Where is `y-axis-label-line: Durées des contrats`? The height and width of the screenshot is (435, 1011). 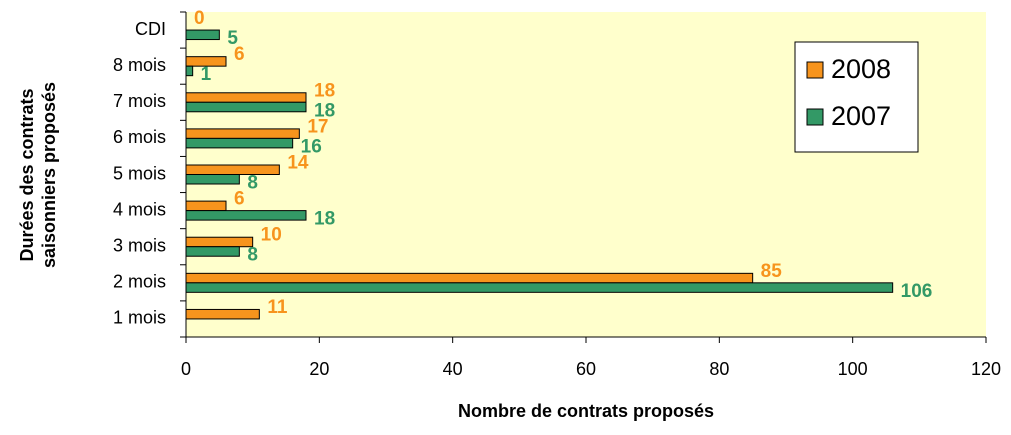
y-axis-label-line: Durées des contrats is located at coordinates (27, 174).